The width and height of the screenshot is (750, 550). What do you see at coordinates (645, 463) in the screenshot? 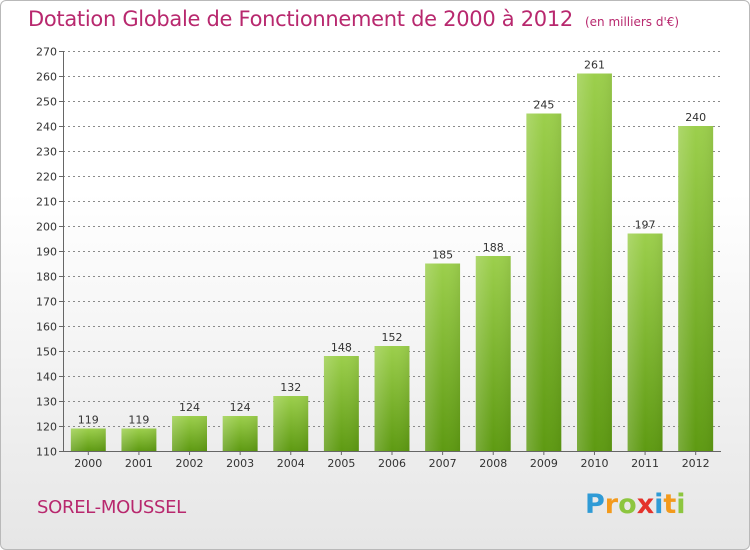
I see `x-tick-label-2011: 2011` at bounding box center [645, 463].